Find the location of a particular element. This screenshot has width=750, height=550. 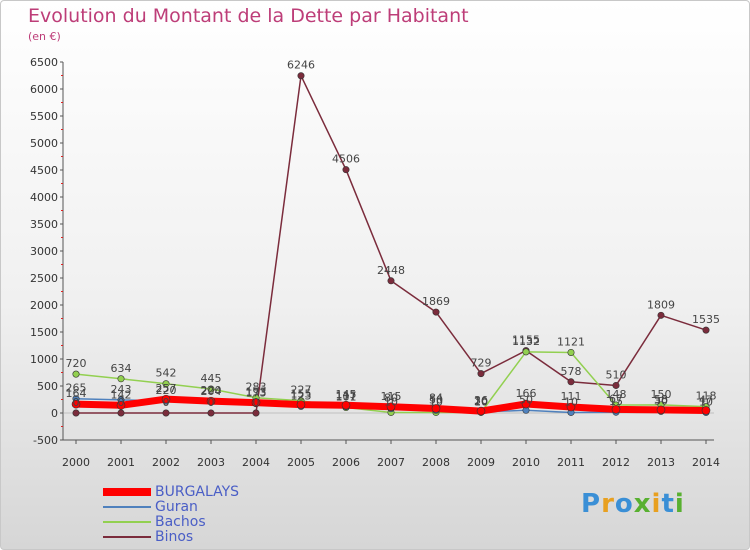

data-label-guran: 243 is located at coordinates (121, 389).